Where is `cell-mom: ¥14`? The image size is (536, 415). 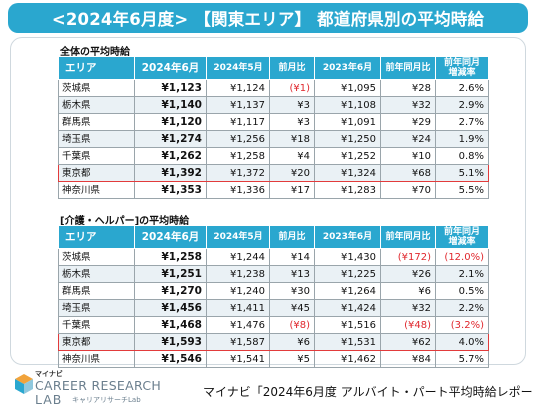
cell-mom: ¥14 is located at coordinates (292, 257).